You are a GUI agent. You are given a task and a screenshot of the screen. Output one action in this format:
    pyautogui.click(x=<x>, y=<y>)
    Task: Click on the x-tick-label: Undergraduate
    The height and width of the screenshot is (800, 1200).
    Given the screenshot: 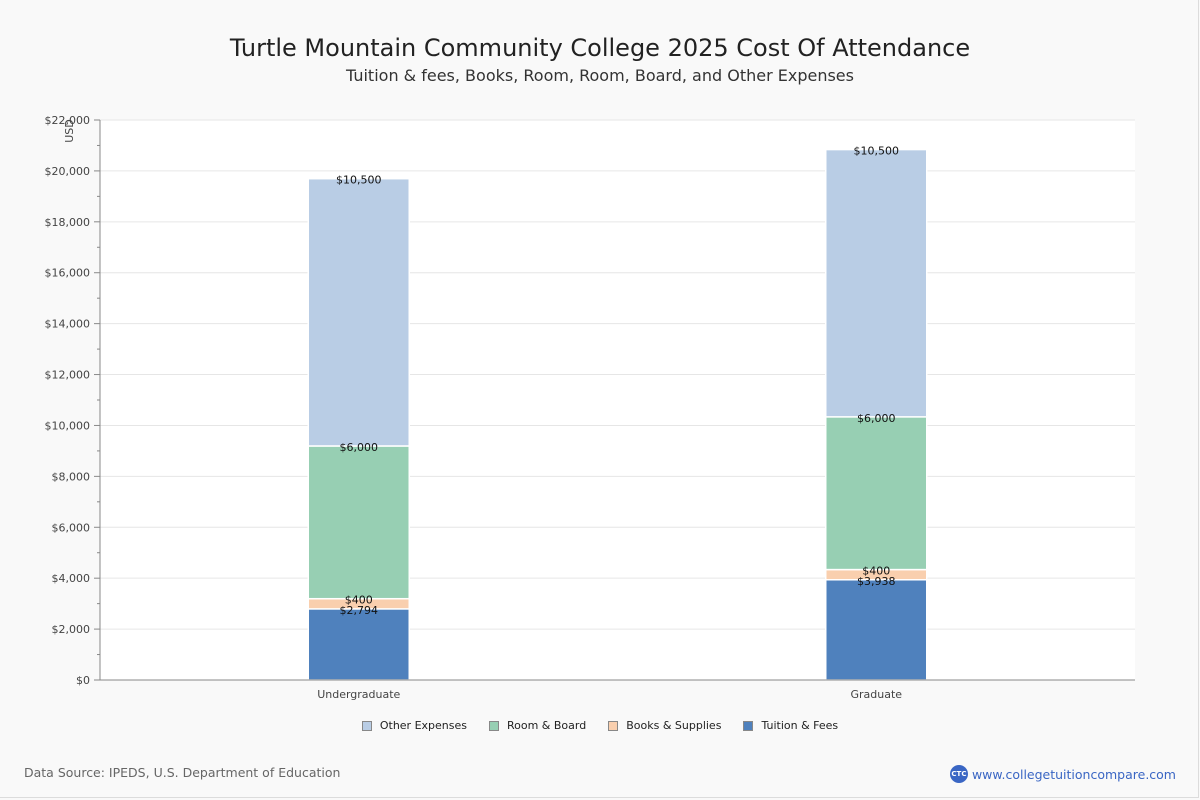 What is the action you would take?
    pyautogui.click(x=358, y=694)
    